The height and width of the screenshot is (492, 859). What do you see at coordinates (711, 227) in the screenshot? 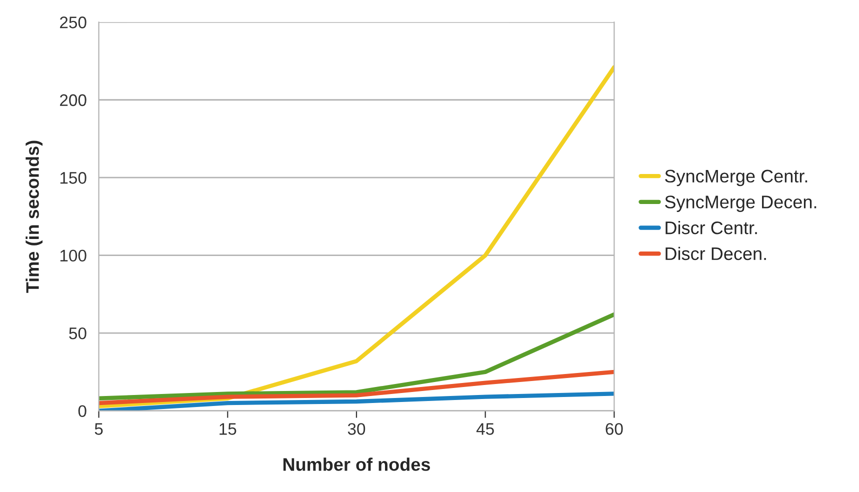
I see `legend-label: Discr Centr.` at bounding box center [711, 227].